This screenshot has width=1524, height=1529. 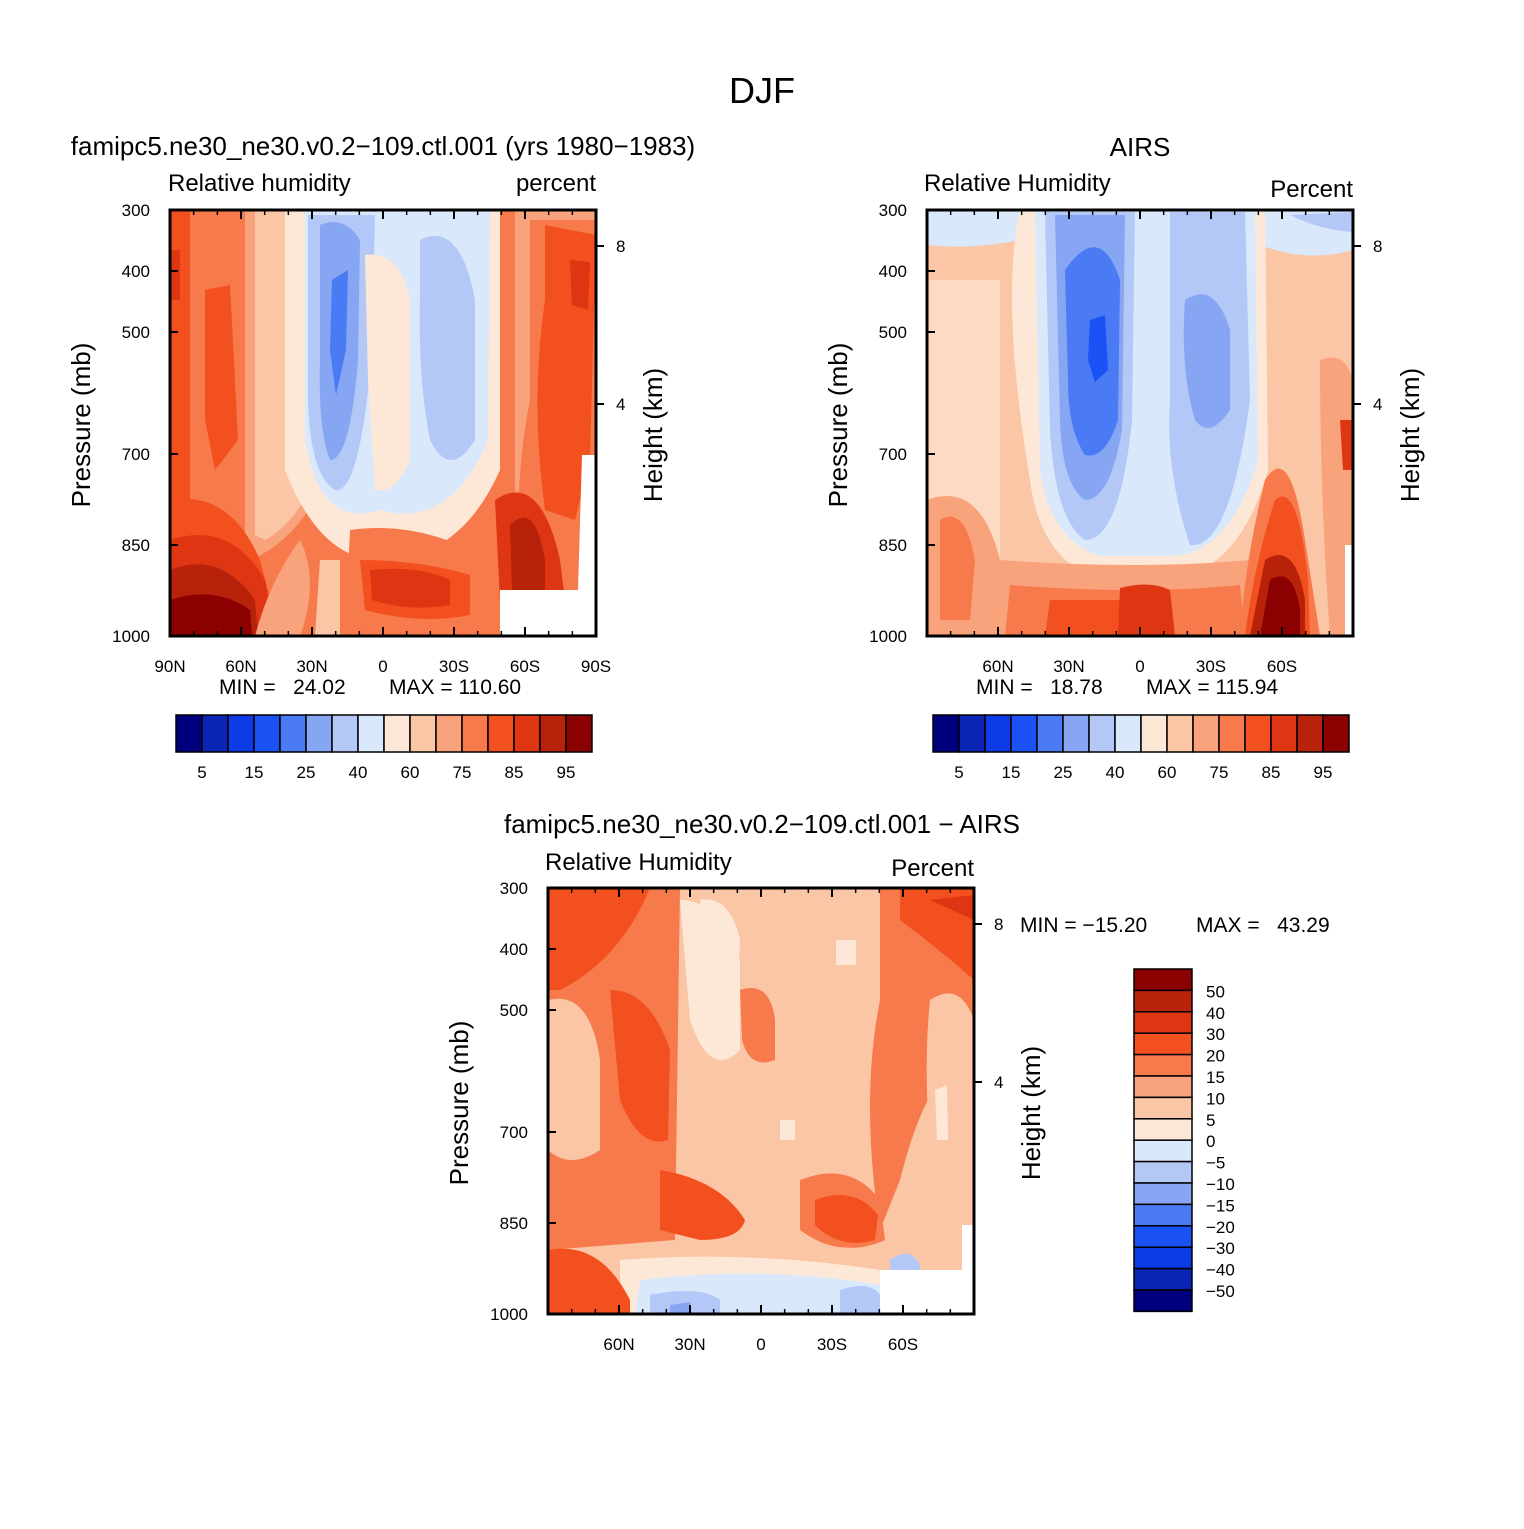 I want to click on pressure-tick-label: 400, so click(x=893, y=271).